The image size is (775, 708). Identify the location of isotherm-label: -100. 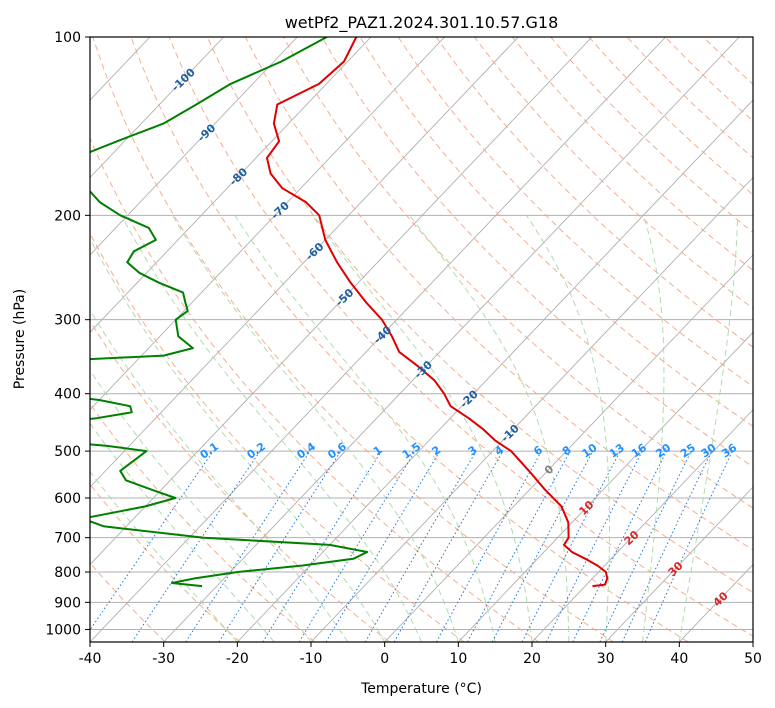
(183, 79).